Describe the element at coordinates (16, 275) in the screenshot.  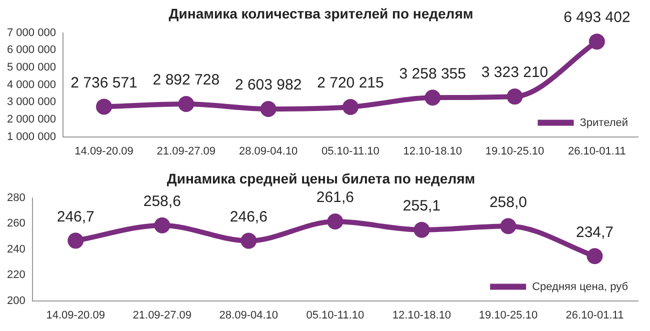
I see `y-tick-label: 220` at that location.